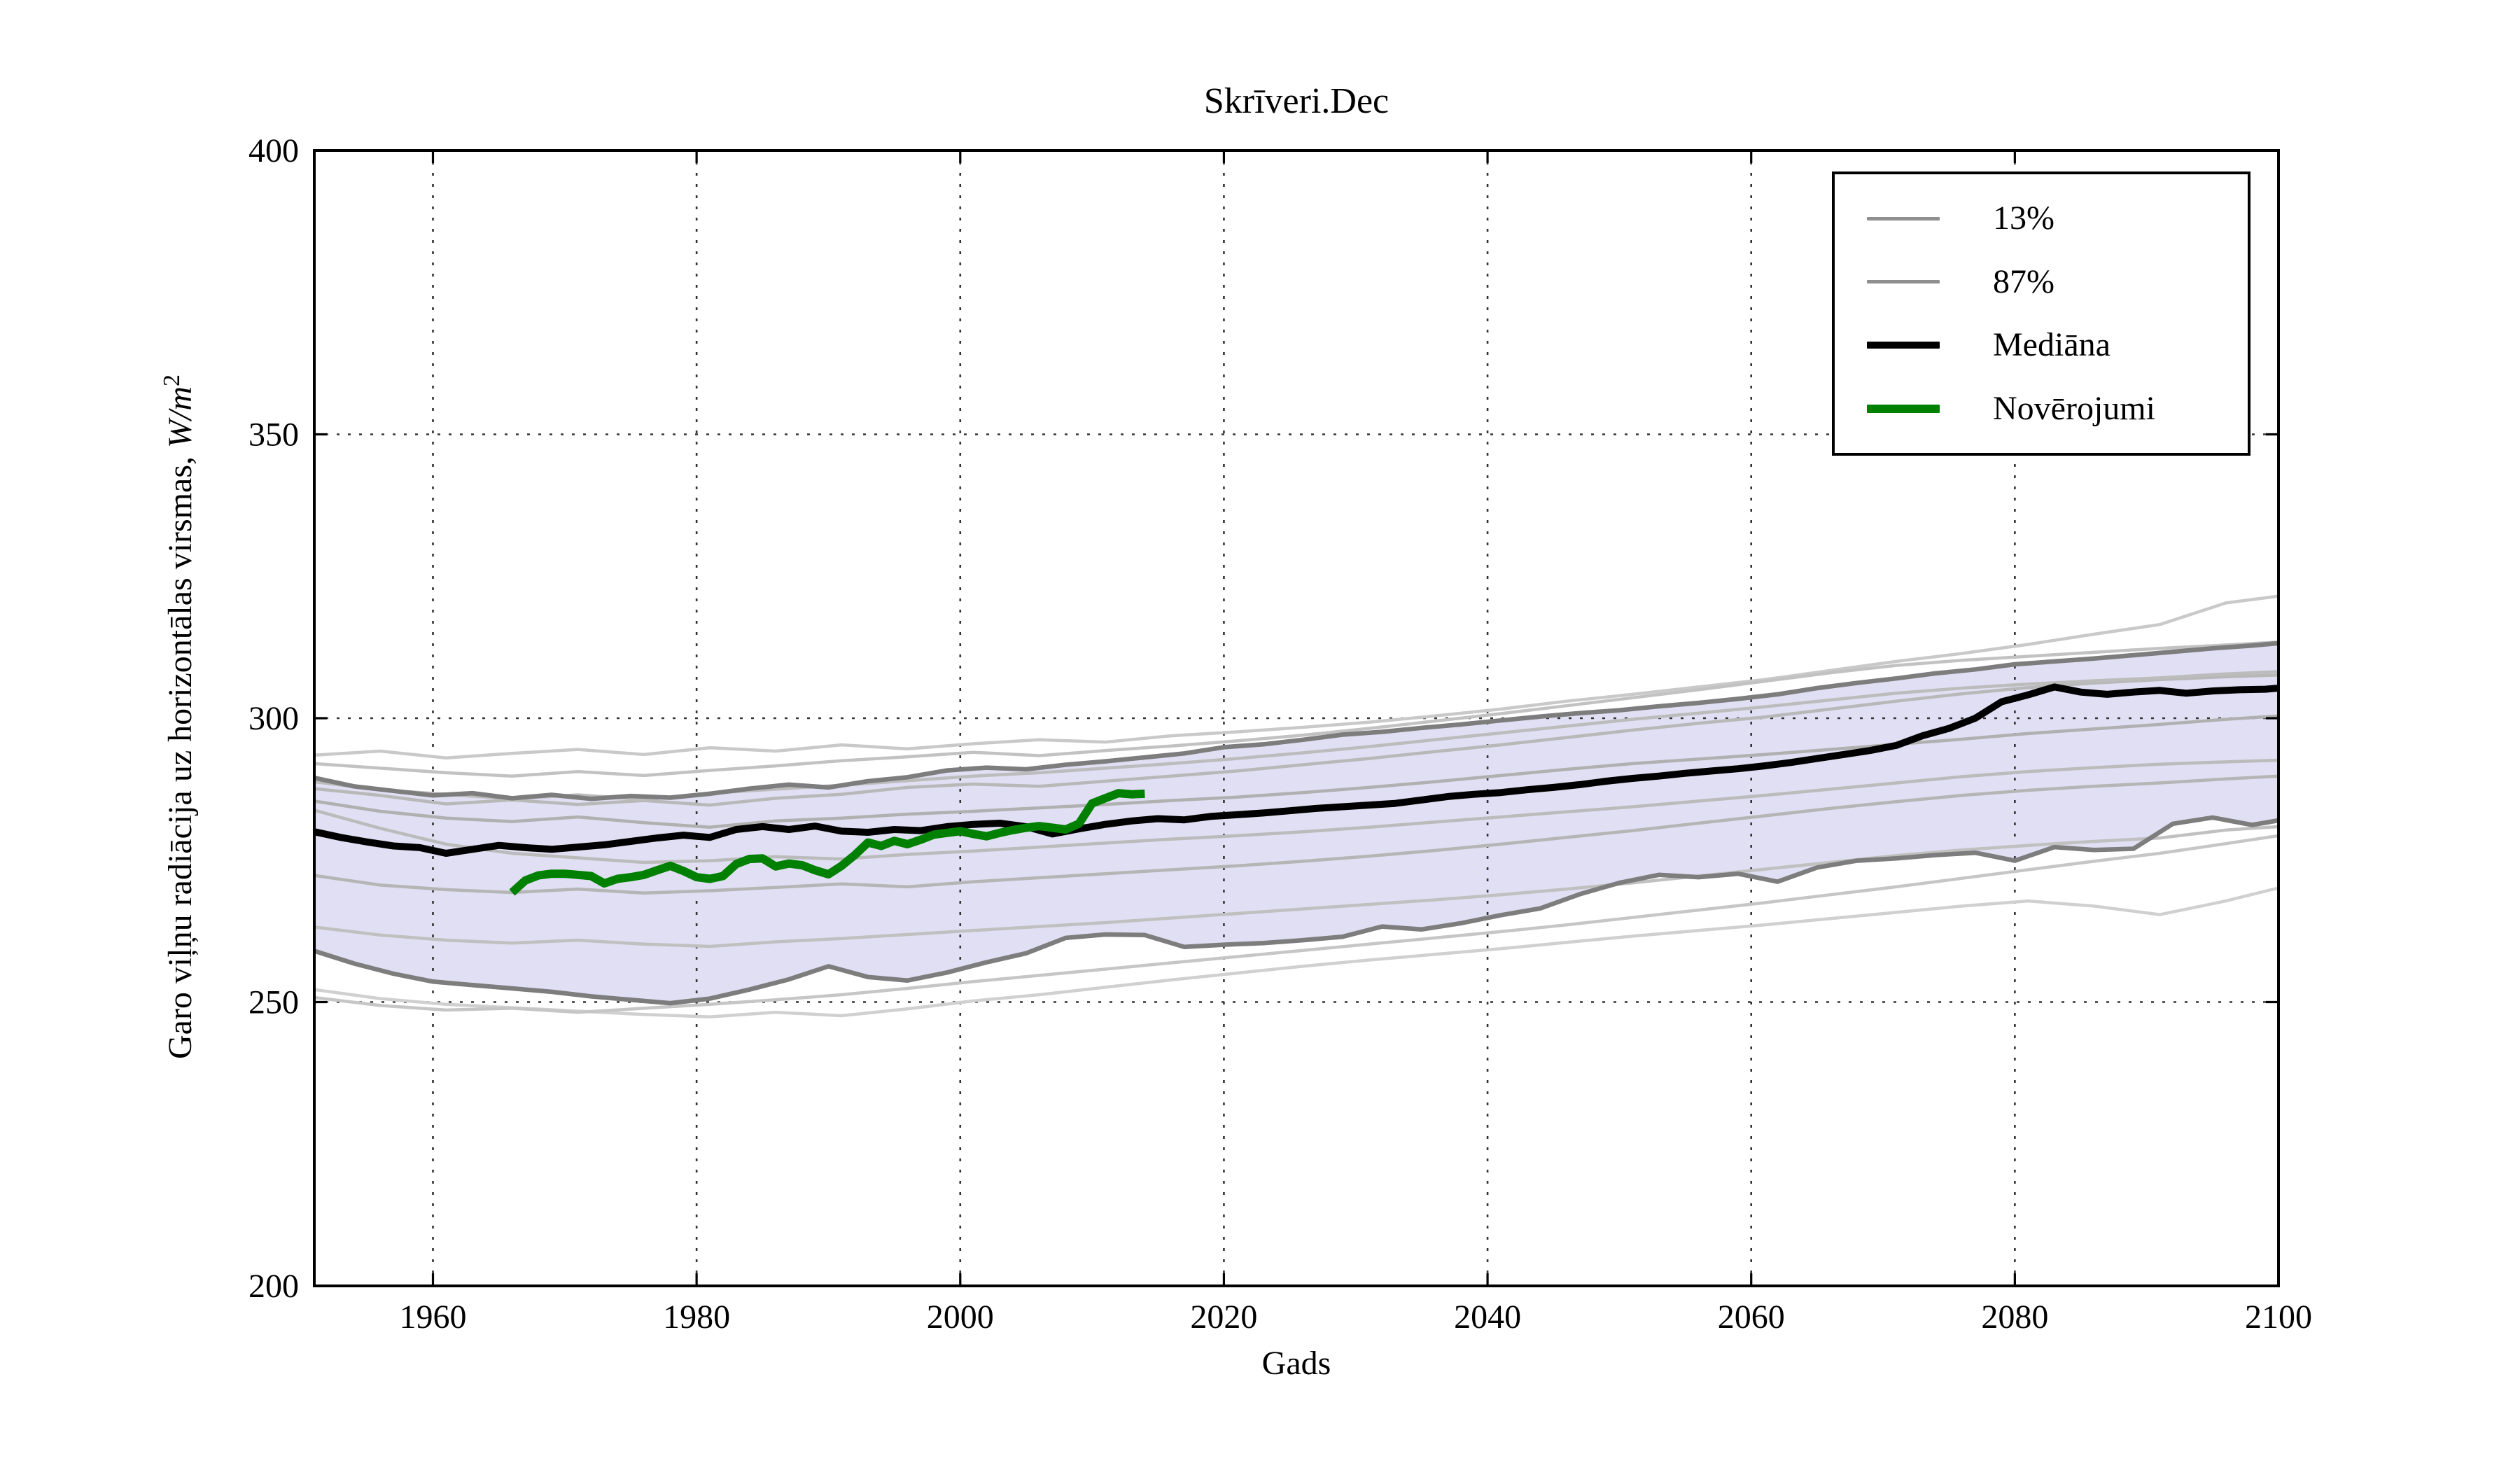 This screenshot has width=2520, height=1470. I want to click on legend-label-mediana: Mediāna, so click(2051, 345).